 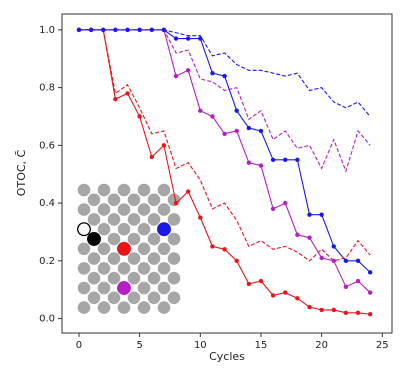 What do you see at coordinates (47, 319) in the screenshot?
I see `y-tick-label: 0.0` at bounding box center [47, 319].